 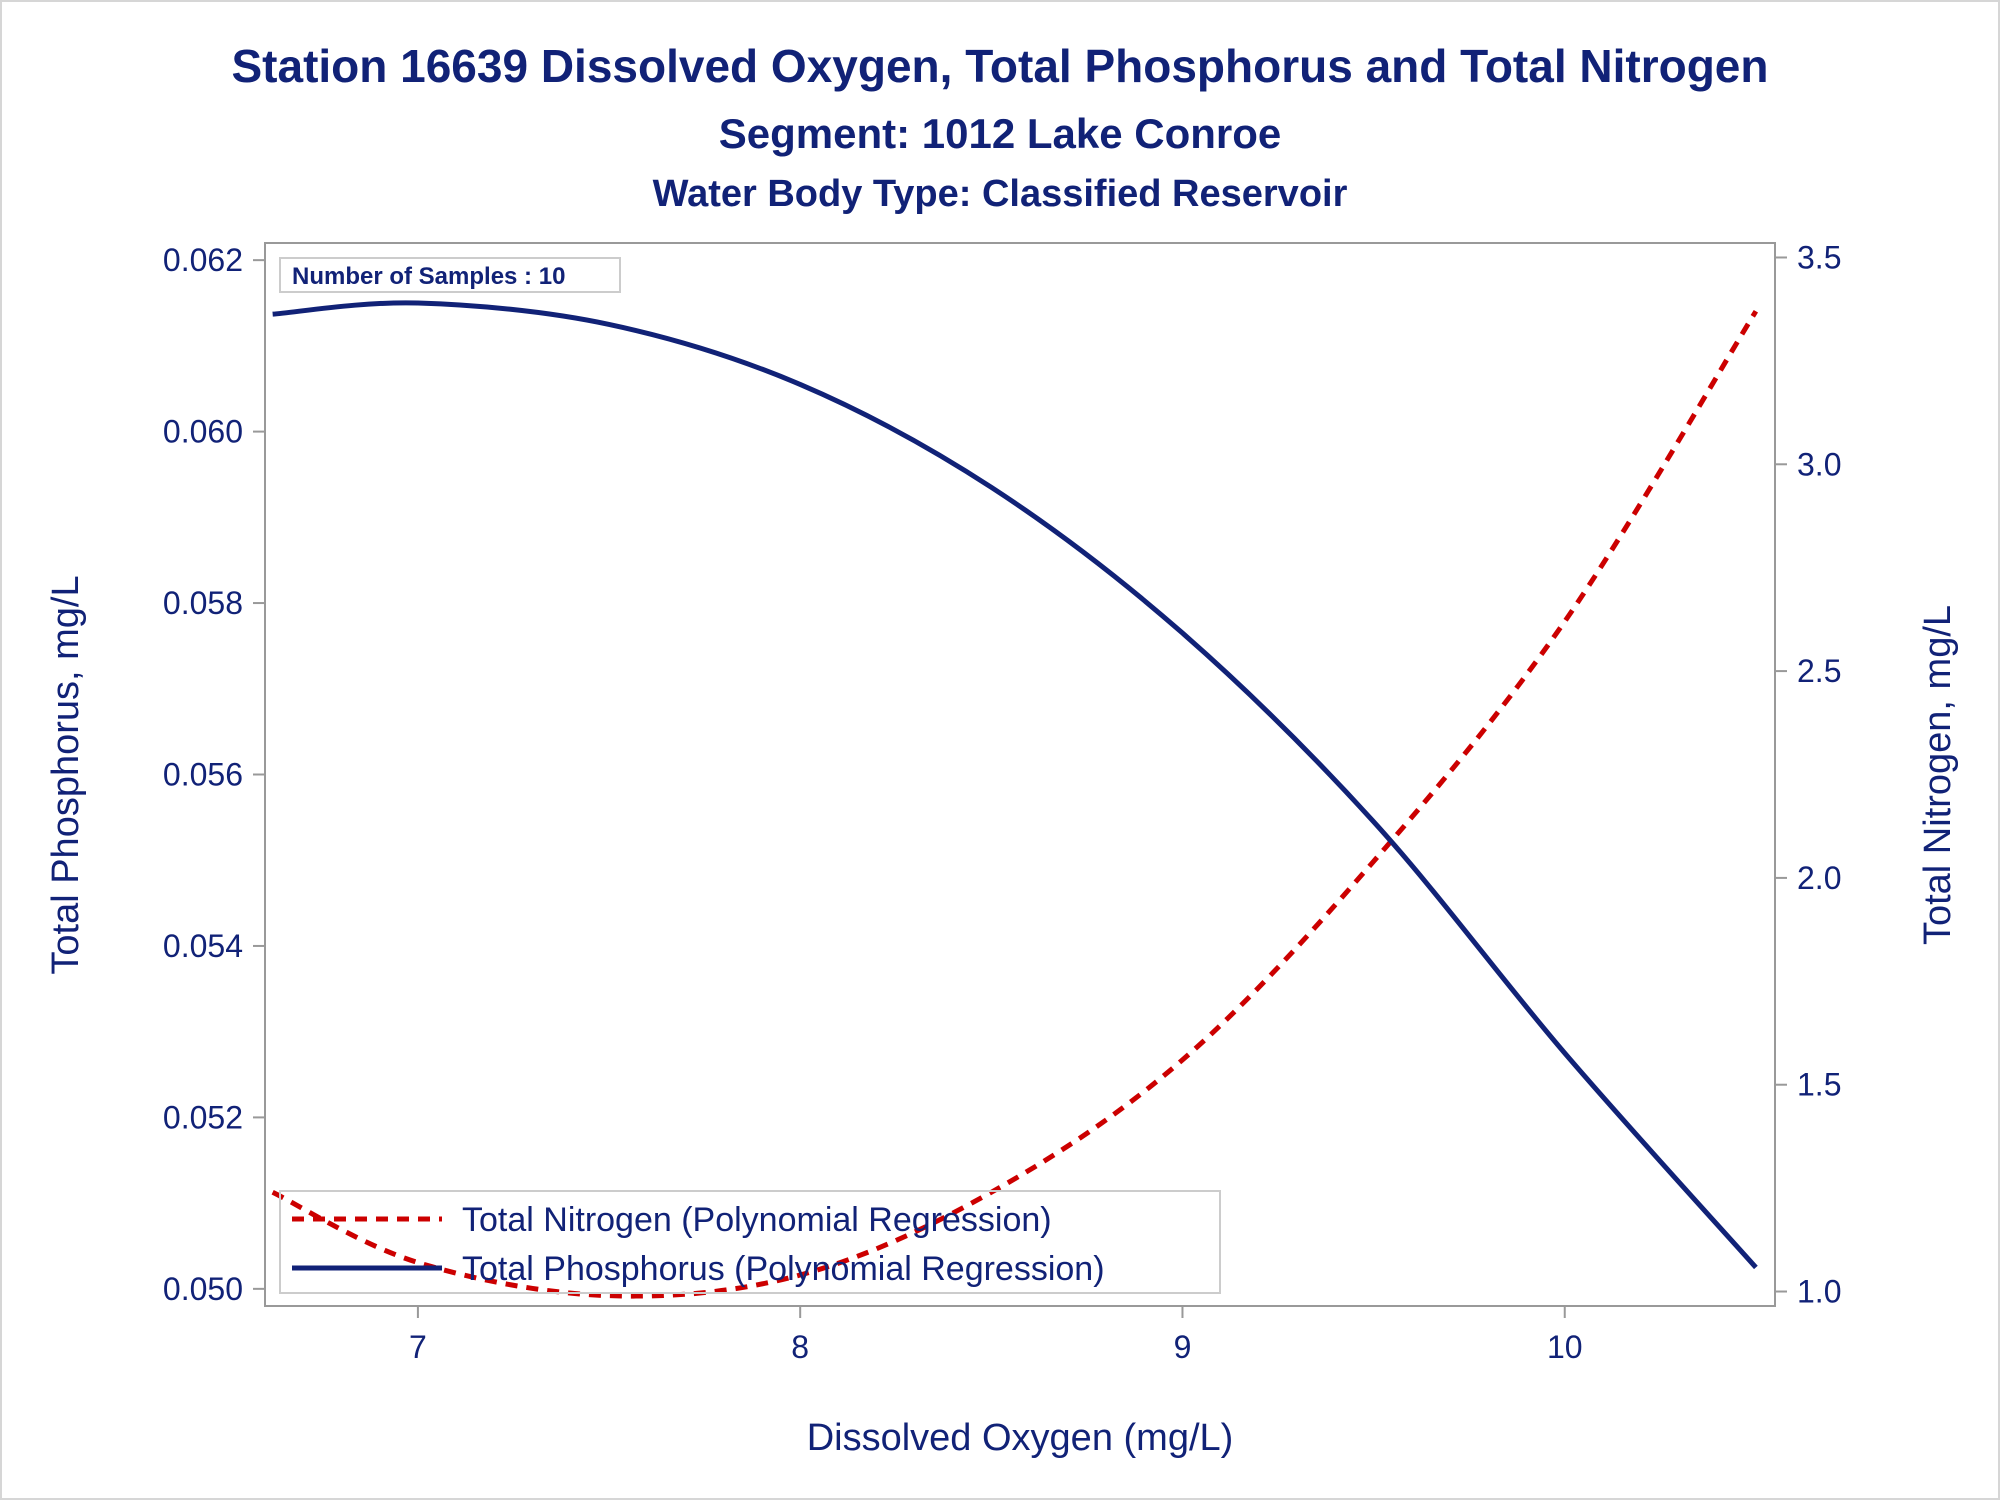 I want to click on y-right-tick-label: 2.0, so click(x=1819, y=878).